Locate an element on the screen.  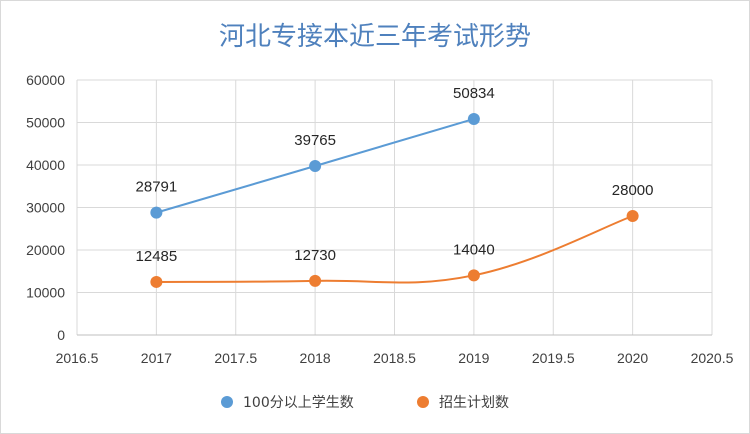
chart-title: 河北专接本近三年考试形势 is located at coordinates (375, 37).